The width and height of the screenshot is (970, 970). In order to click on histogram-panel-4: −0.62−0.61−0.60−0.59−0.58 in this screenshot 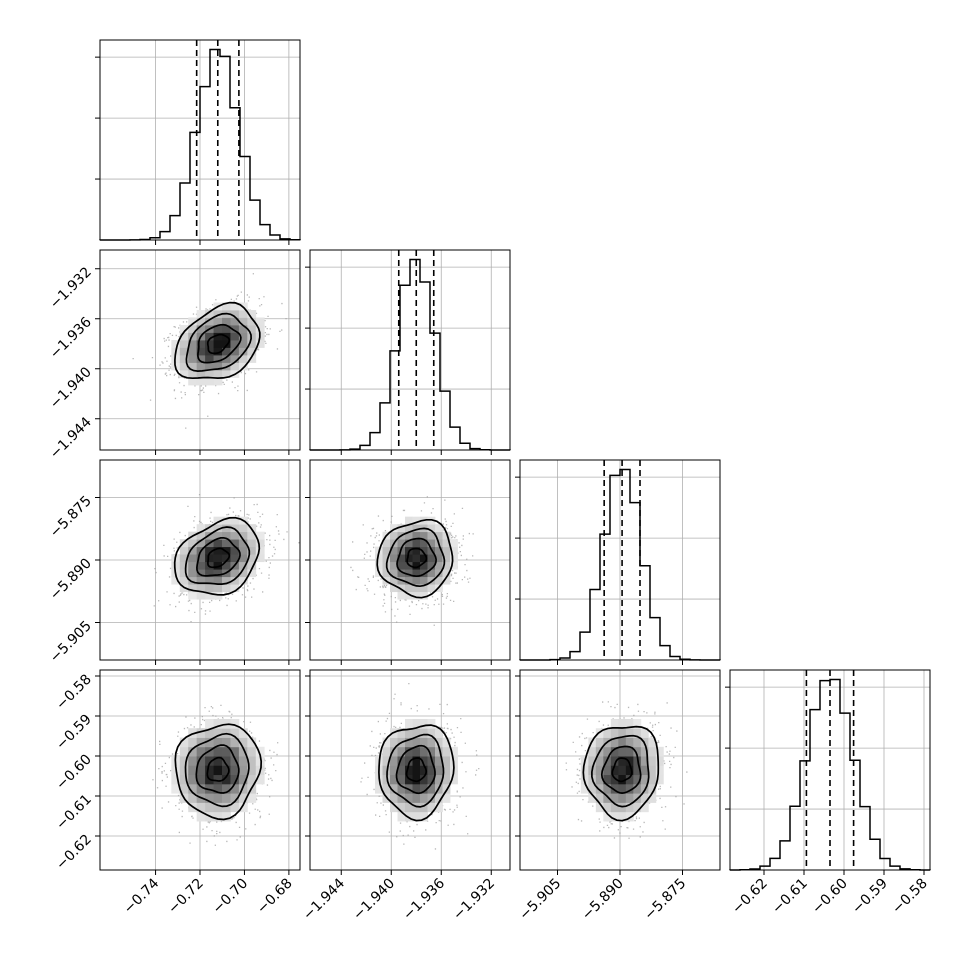, I will do `click(828, 793)`.